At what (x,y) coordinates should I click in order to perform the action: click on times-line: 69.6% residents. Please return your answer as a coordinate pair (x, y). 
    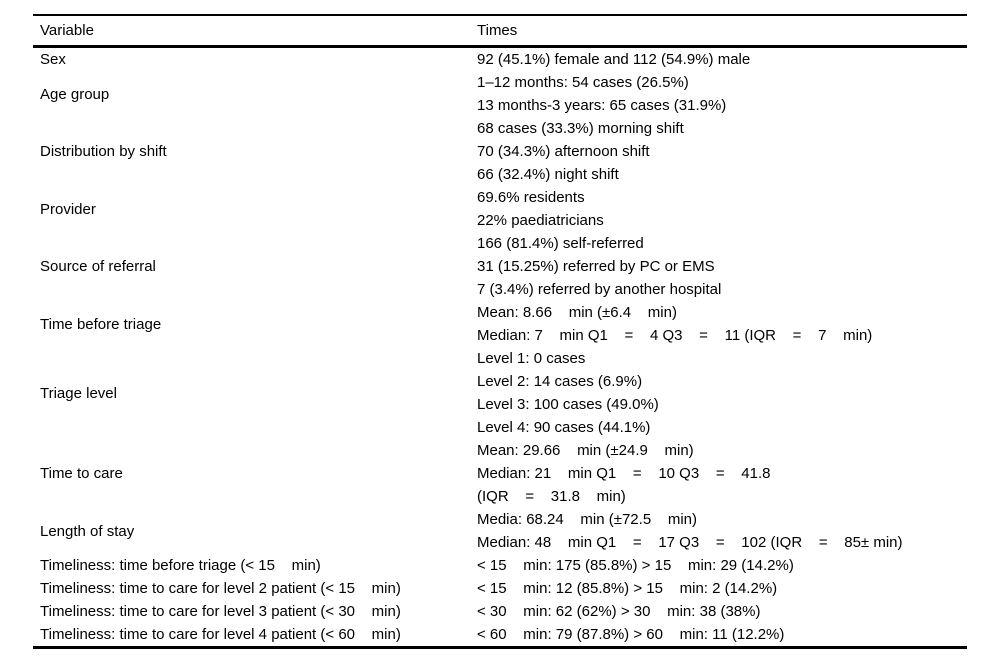
    Looking at the image, I should click on (531, 197).